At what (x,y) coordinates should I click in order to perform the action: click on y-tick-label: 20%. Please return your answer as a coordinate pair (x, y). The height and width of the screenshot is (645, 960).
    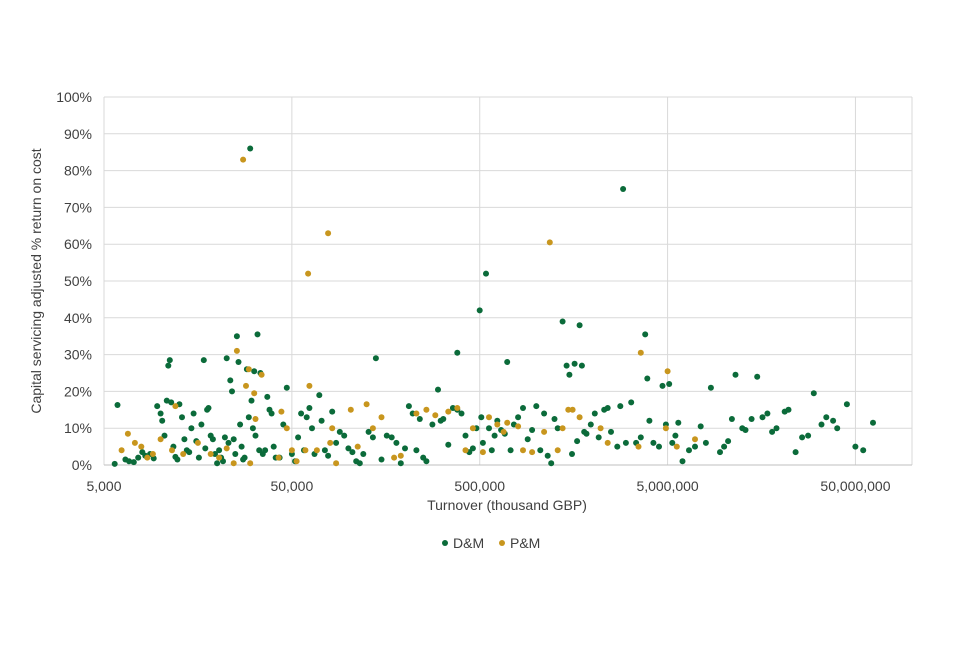
    Looking at the image, I should click on (78, 391).